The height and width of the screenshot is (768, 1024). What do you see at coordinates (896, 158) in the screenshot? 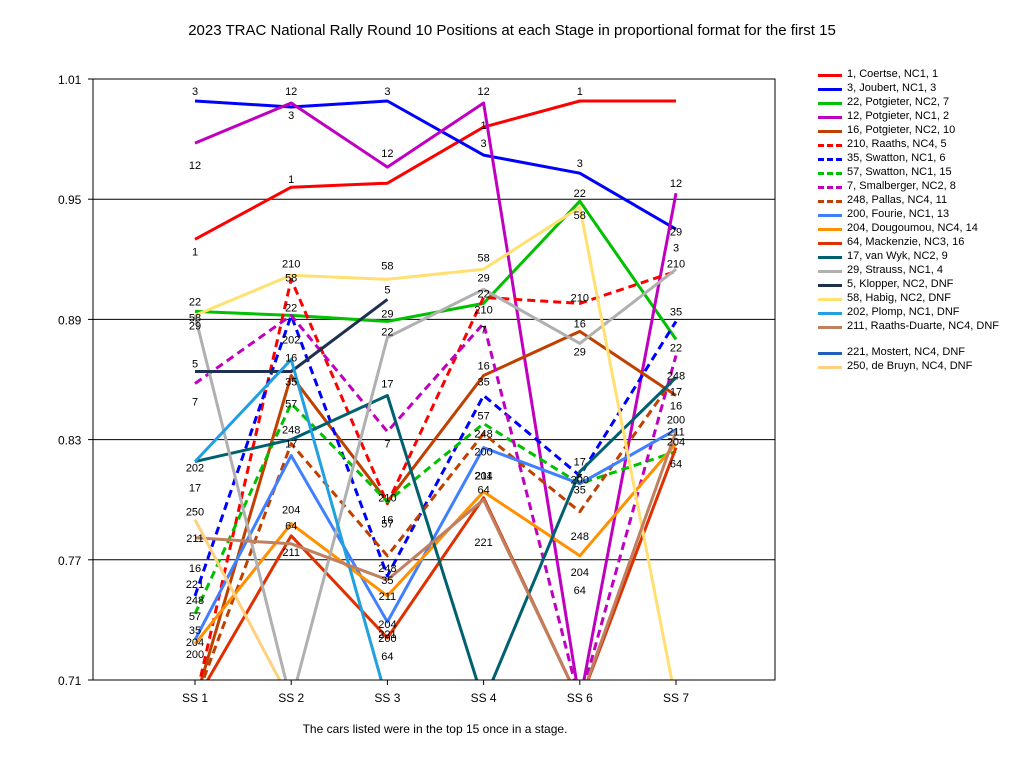
I see `legend-label: 35, Swatton, NC1, 6` at bounding box center [896, 158].